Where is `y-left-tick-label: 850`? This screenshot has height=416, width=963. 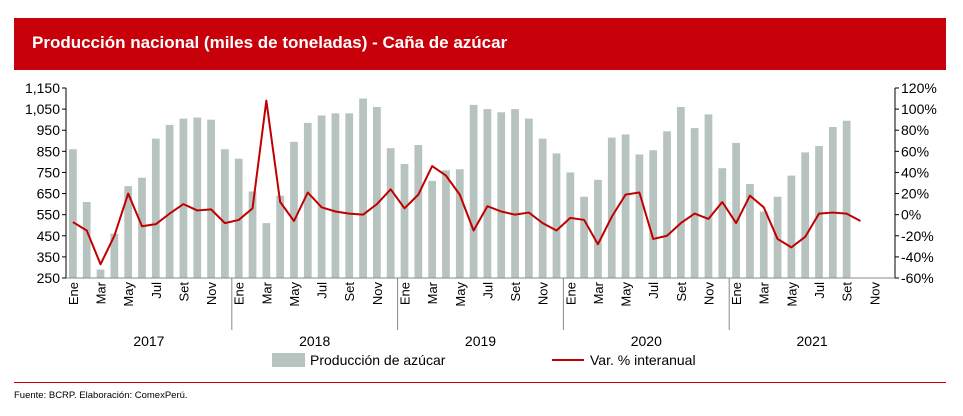
y-left-tick-label: 850 is located at coordinates (49, 151).